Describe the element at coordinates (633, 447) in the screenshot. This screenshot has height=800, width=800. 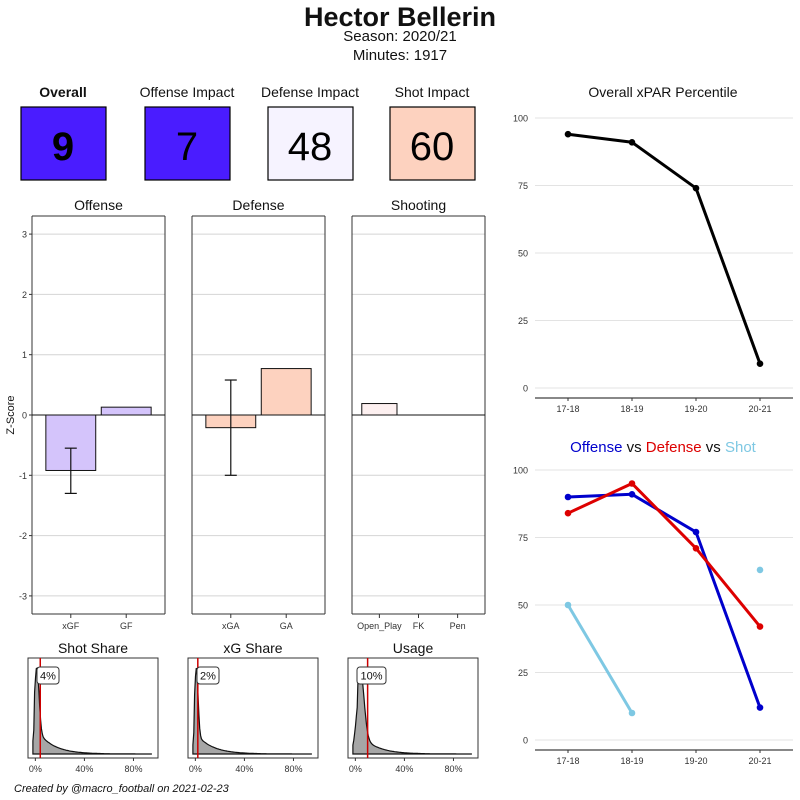
I see `title-part-1: vs` at that location.